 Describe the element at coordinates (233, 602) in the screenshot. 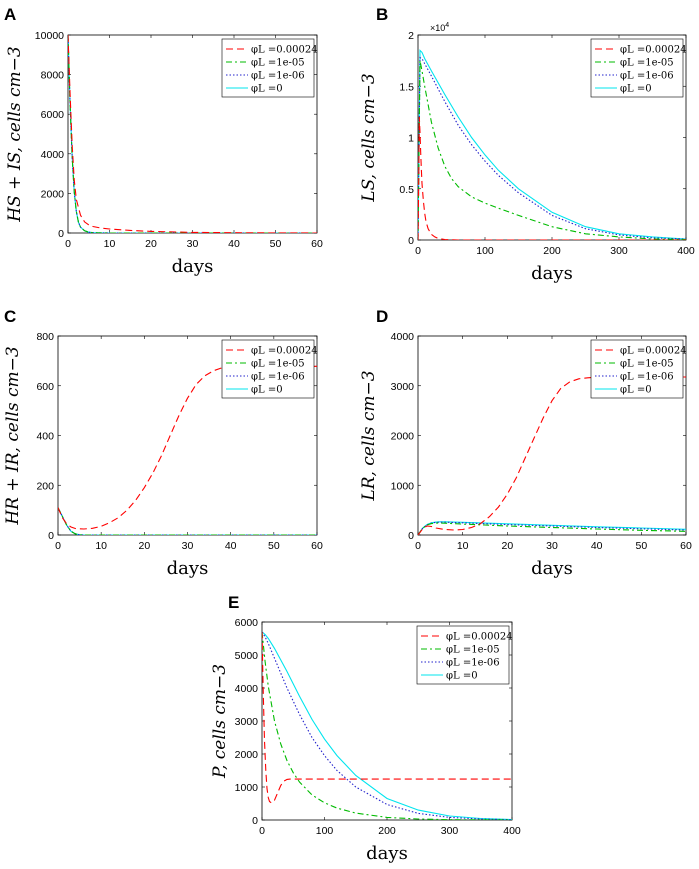

I see `panel-letter: E` at that location.